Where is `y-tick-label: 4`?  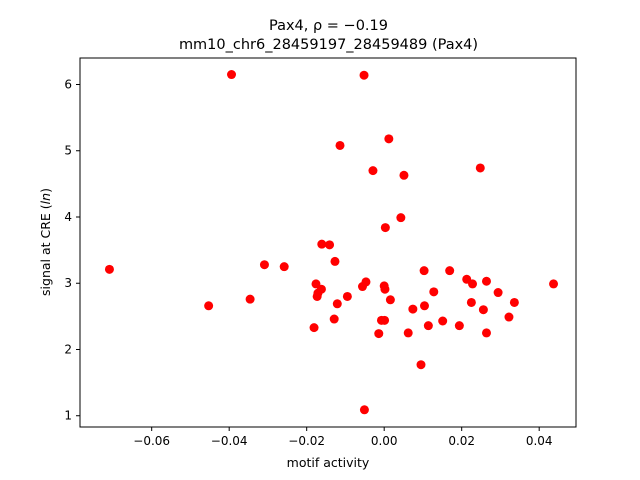
y-tick-label: 4 is located at coordinates (68, 217).